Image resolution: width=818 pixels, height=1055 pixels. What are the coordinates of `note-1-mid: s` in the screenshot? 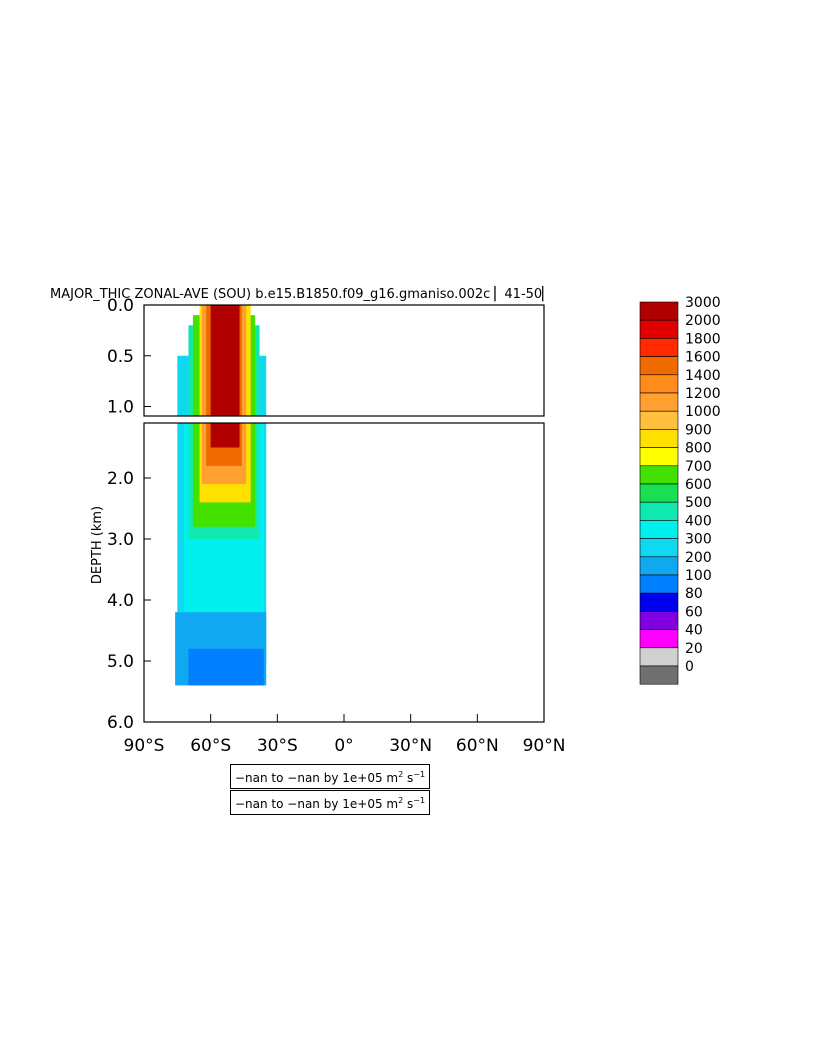 It's located at (408, 778).